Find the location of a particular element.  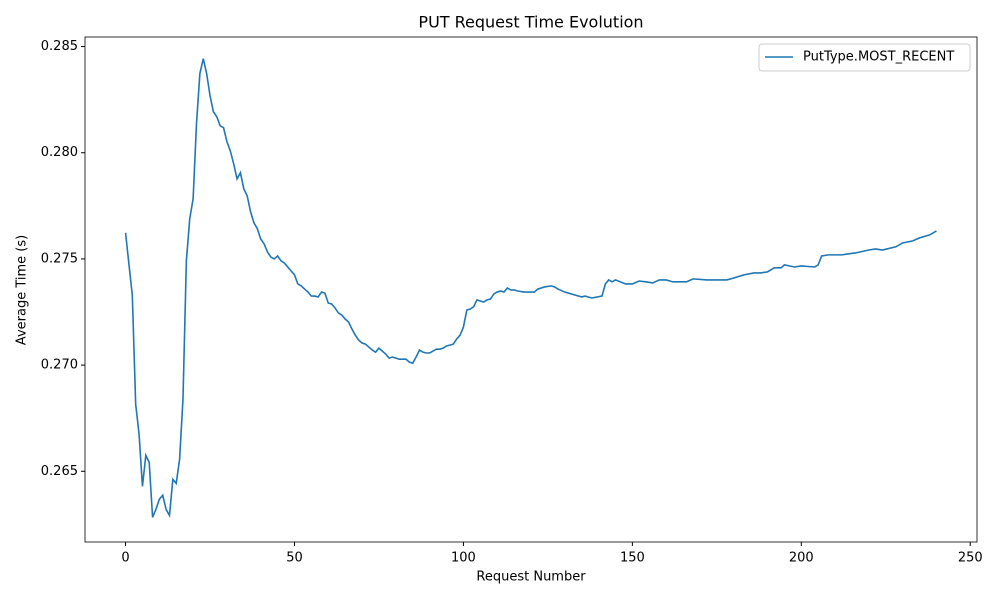

legend-box is located at coordinates (864, 57).